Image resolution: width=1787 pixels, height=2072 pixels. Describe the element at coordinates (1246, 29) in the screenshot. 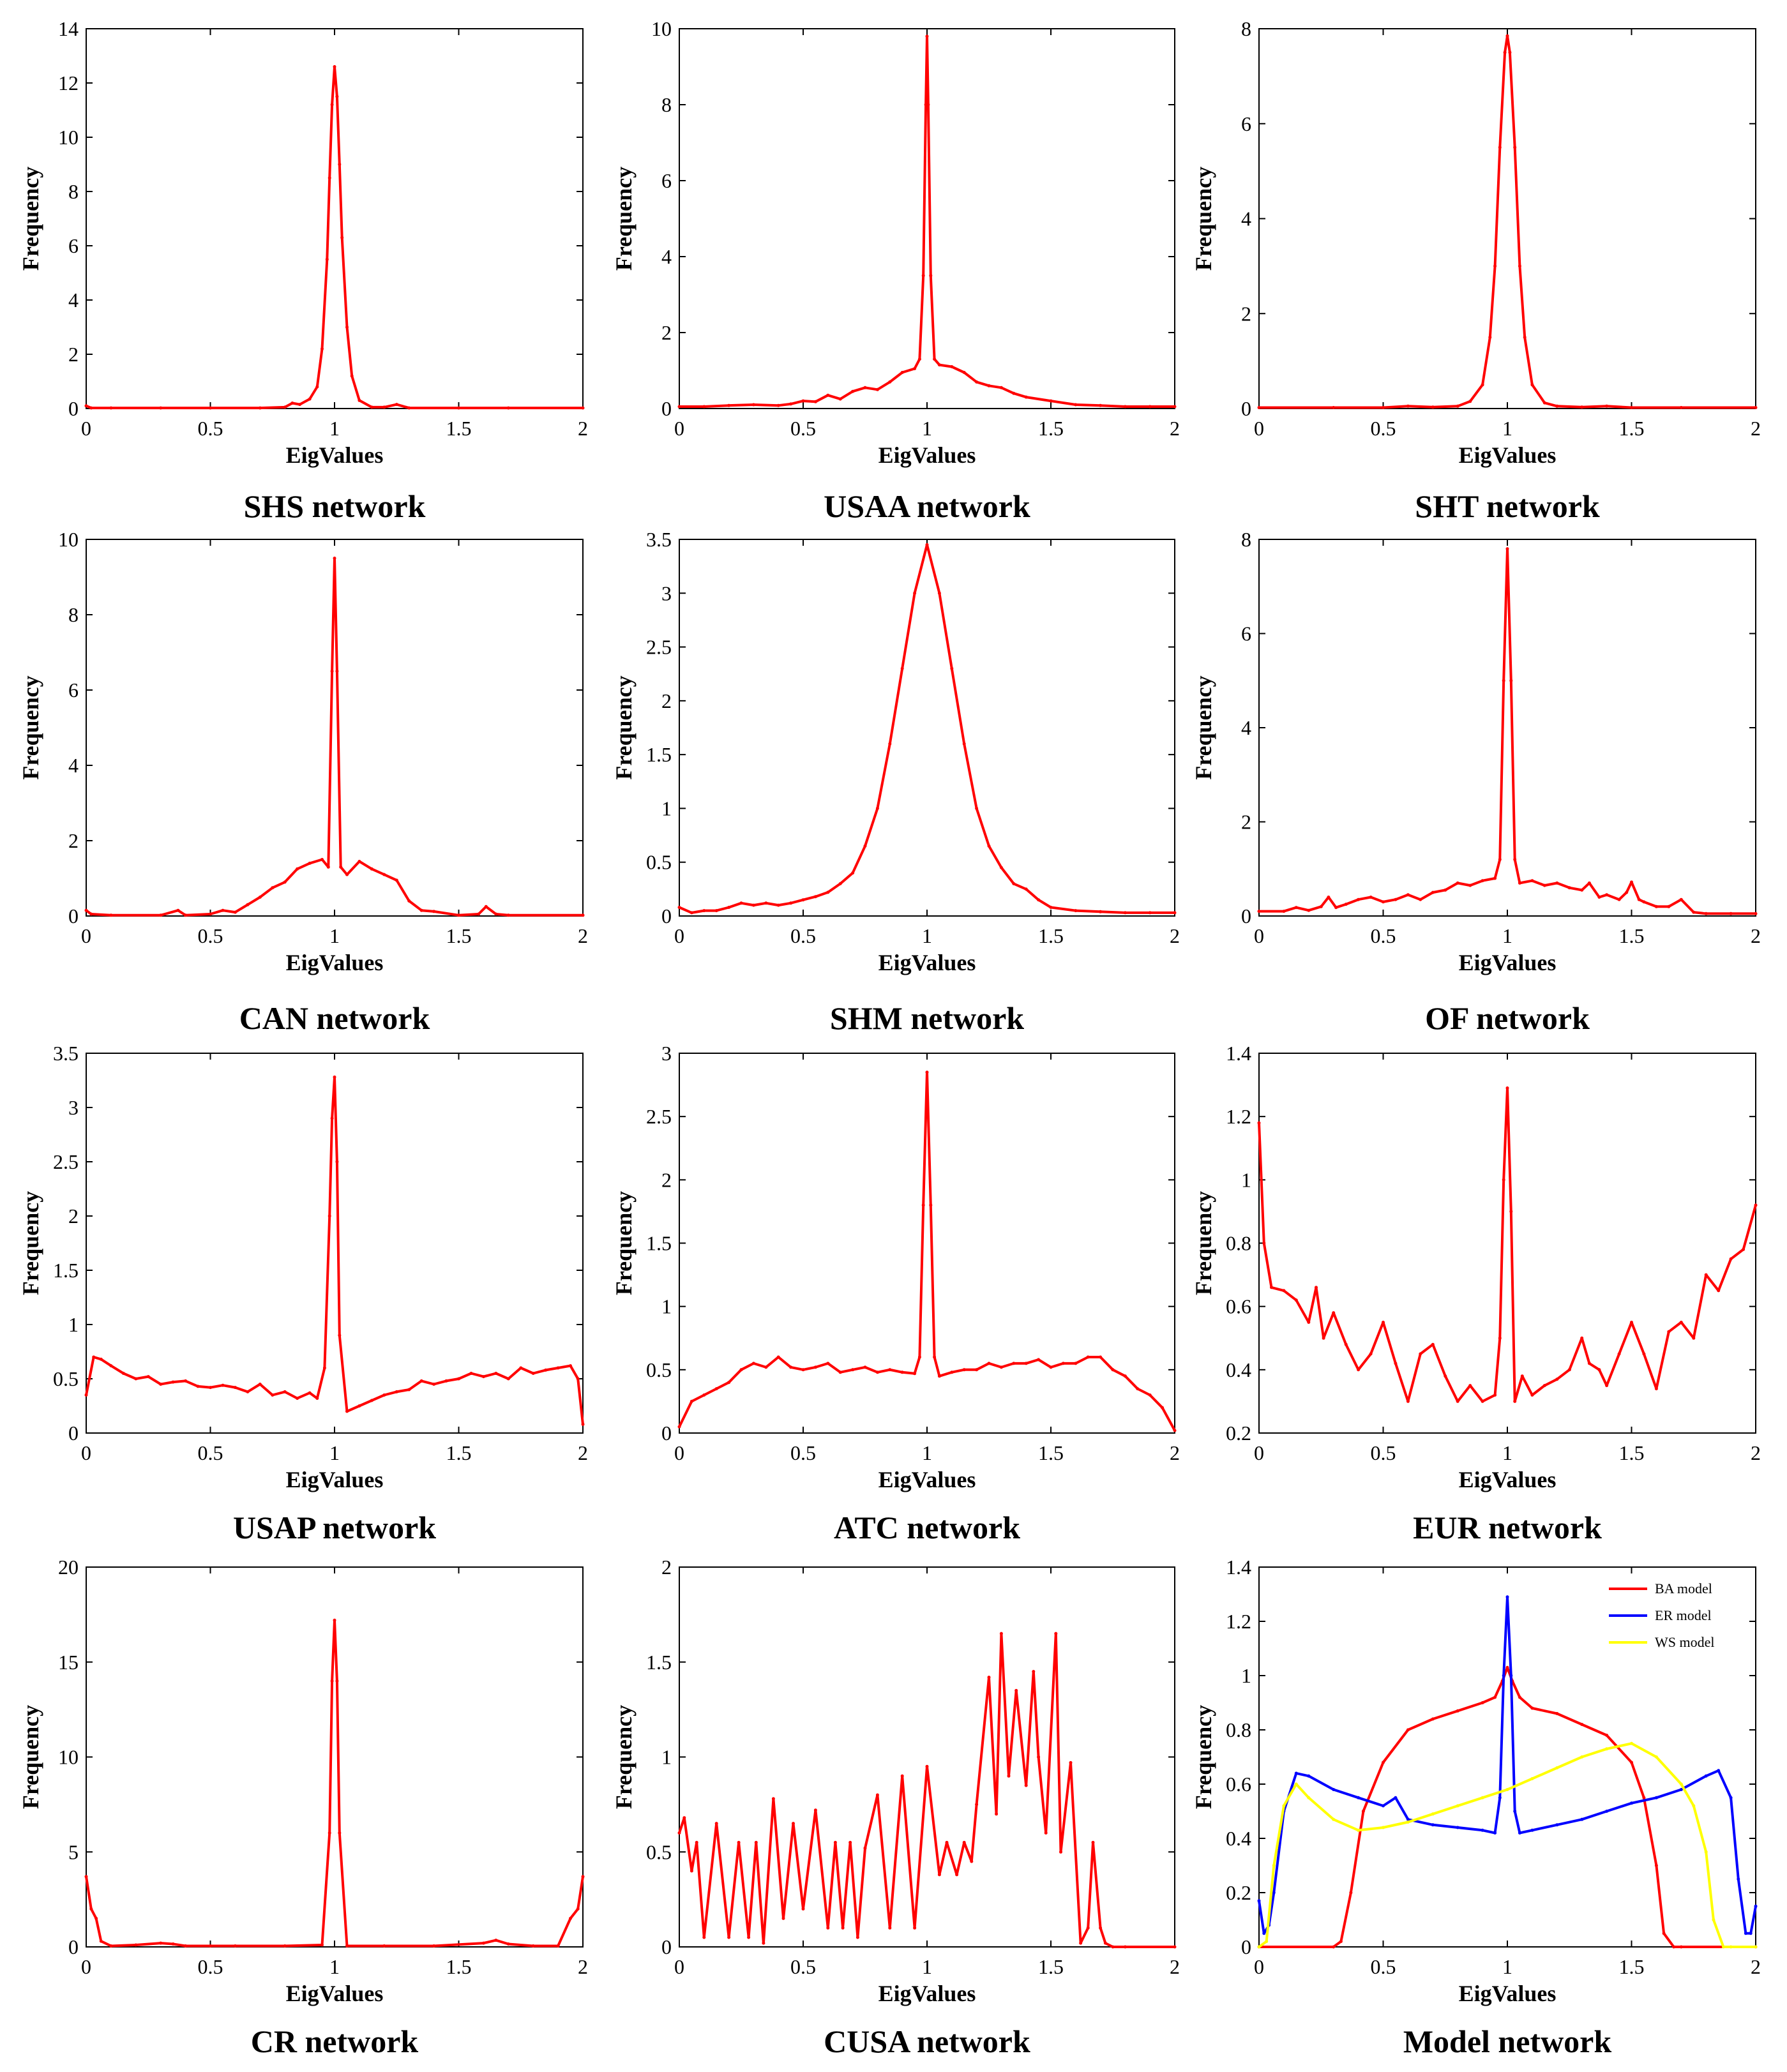

I see `sht-network-ytick-label: 8` at that location.